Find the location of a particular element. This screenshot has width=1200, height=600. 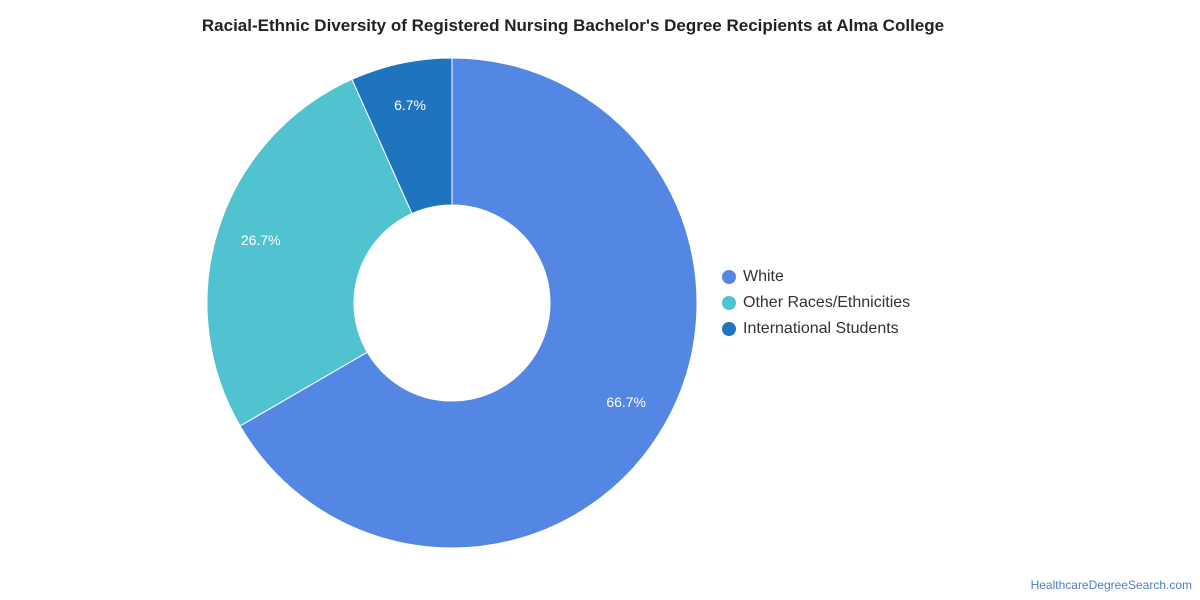

watermark-link: HealthcareDegreeSearch.com is located at coordinates (1111, 585).